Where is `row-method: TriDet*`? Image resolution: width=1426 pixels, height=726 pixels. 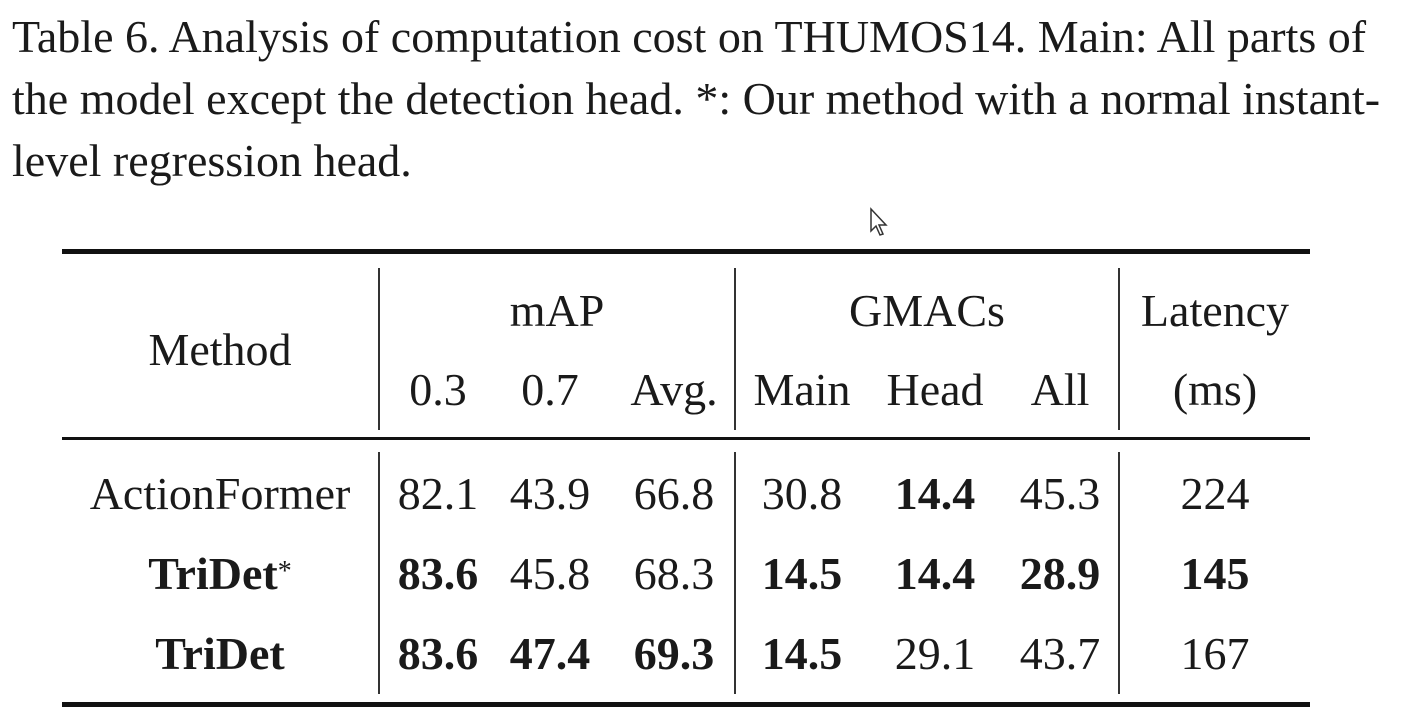
row-method: TriDet* is located at coordinates (220, 574).